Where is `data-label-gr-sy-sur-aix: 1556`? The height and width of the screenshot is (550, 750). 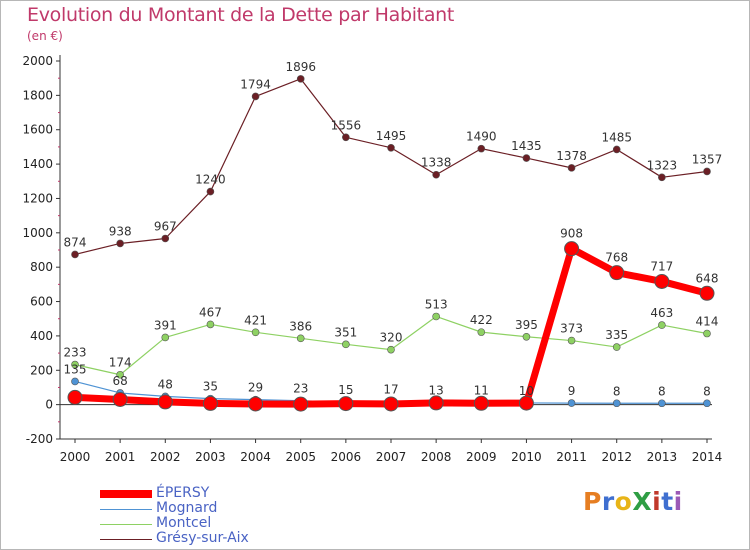
data-label-gr-sy-sur-aix: 1556 is located at coordinates (346, 125).